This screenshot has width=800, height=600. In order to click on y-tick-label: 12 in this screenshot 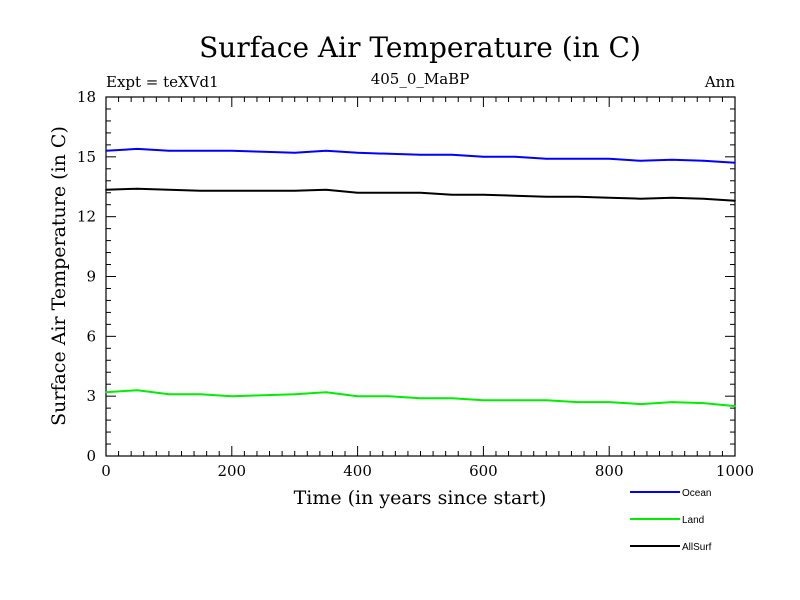, I will do `click(86, 217)`.